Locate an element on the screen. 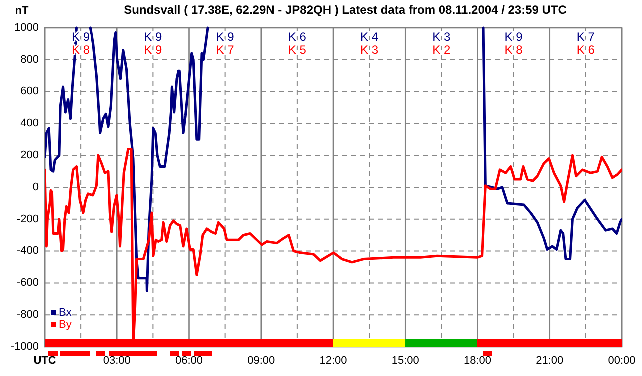 The width and height of the screenshot is (642, 376). x-tick-label: 00:00 is located at coordinates (622, 361).